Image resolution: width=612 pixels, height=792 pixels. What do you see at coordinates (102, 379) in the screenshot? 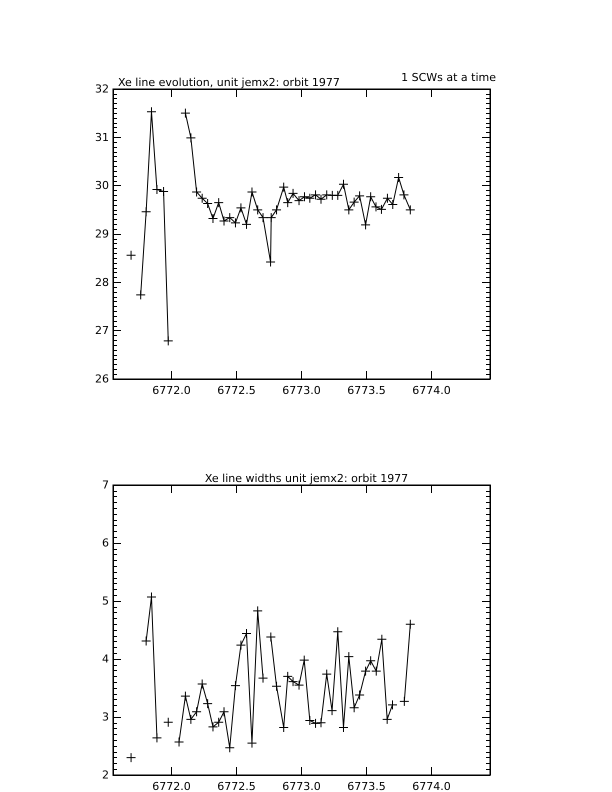
I see `y-tick-label: 26` at bounding box center [102, 379].